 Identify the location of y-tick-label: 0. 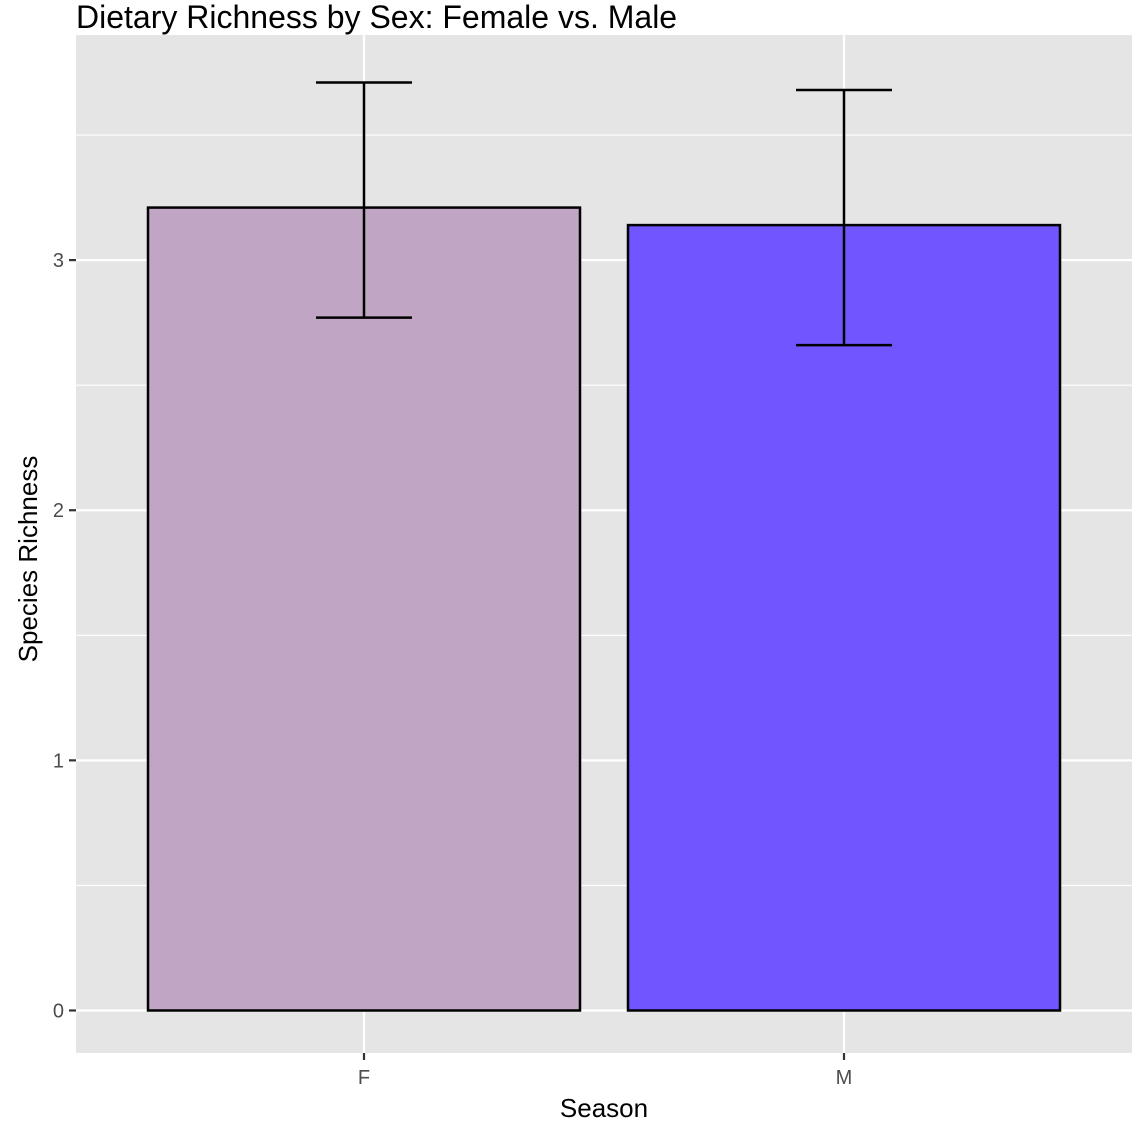
(58, 1011).